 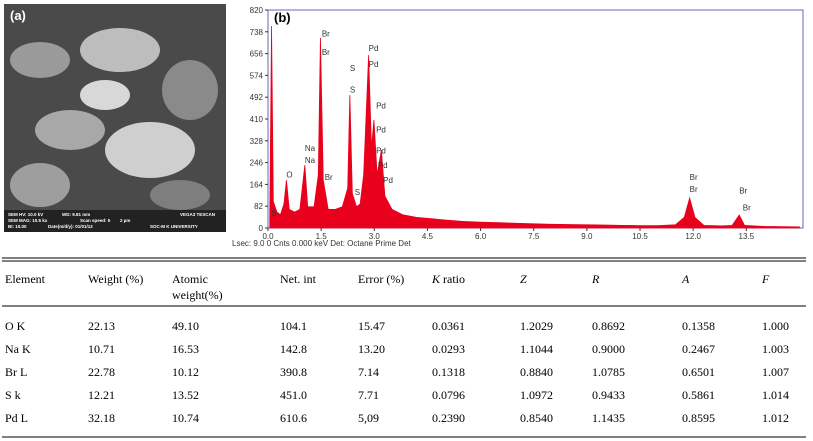 I want to click on panel-label: (a), so click(x=18, y=15).